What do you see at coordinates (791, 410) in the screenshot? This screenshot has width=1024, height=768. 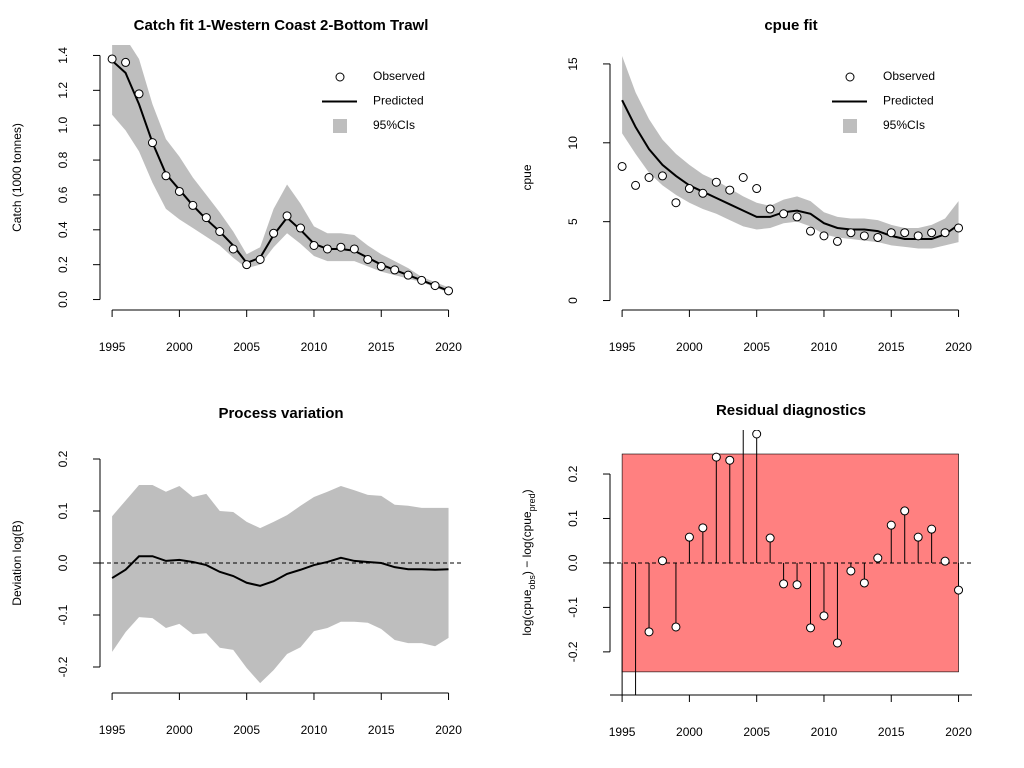 I see `chart-title: Residual diagnostics` at bounding box center [791, 410].